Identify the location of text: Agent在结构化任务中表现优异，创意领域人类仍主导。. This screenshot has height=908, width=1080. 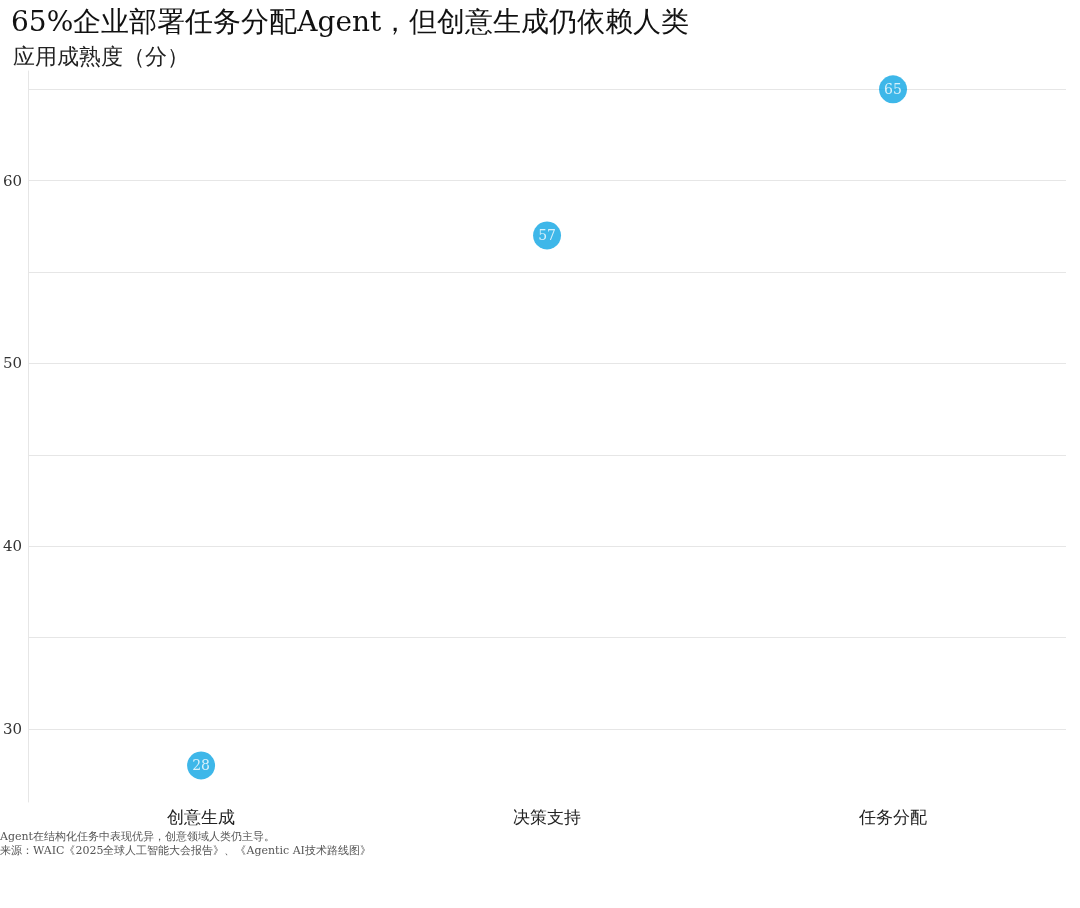
(137, 836).